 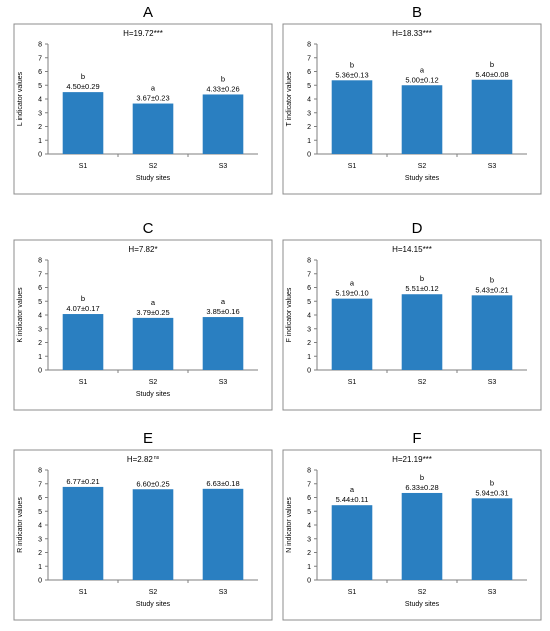 What do you see at coordinates (148, 12) in the screenshot?
I see `panel-letter: A` at bounding box center [148, 12].